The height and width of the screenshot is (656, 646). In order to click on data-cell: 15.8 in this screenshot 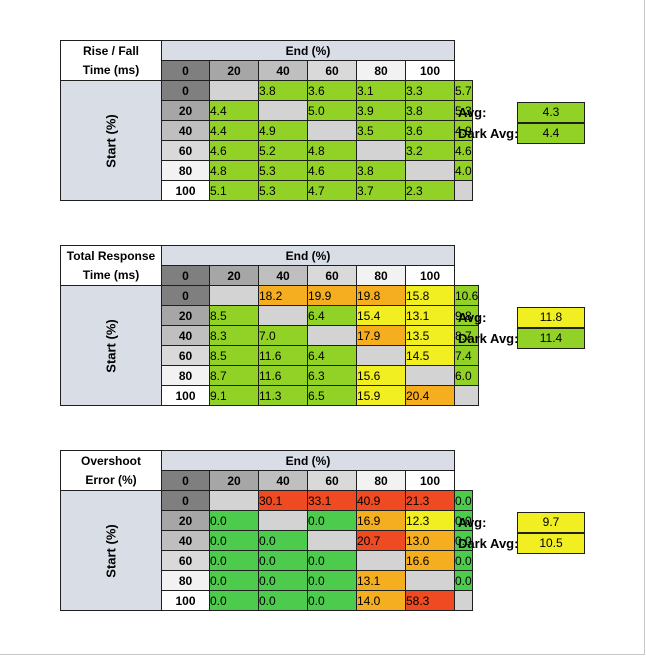, I will do `click(430, 295)`.